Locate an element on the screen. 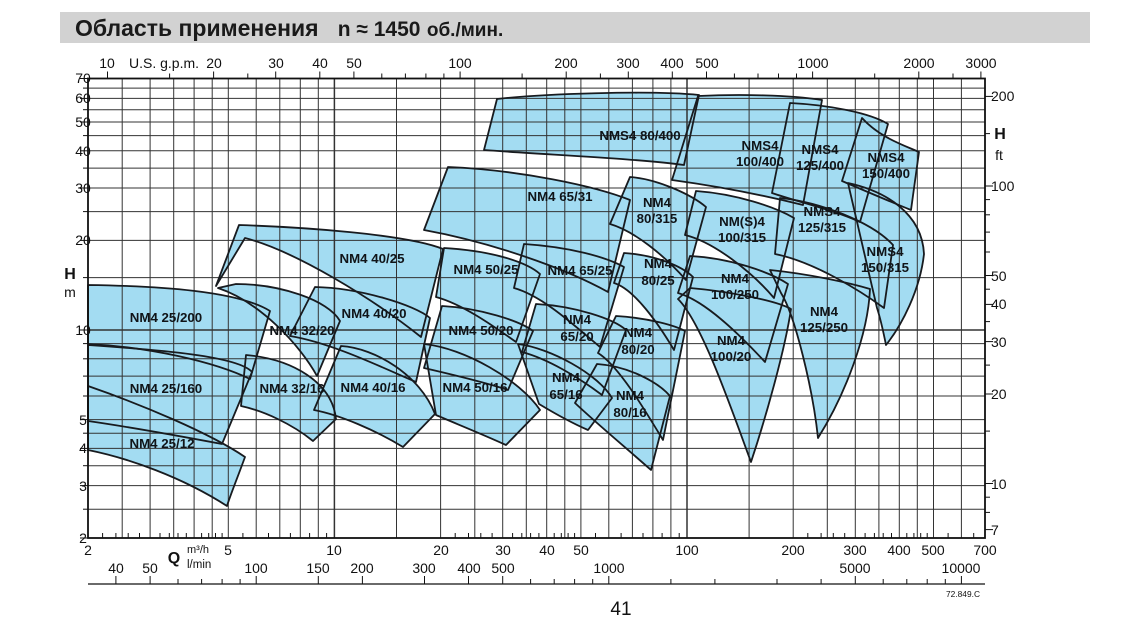  svg-text: NM4 25/160 is located at coordinates (166, 388).